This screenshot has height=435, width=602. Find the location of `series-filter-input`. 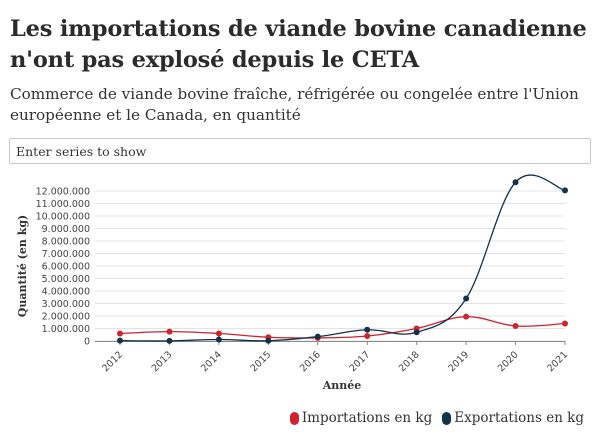

series-filter-input is located at coordinates (300, 151).